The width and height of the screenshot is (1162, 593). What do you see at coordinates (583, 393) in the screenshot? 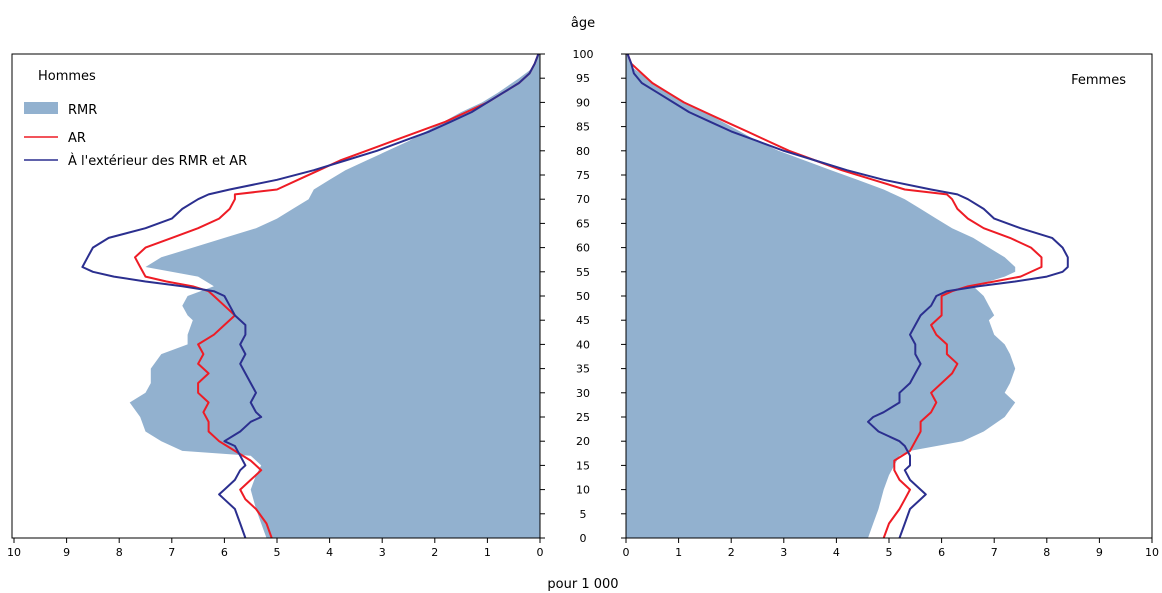
I see `age-tick-label-30: 30` at bounding box center [583, 393].